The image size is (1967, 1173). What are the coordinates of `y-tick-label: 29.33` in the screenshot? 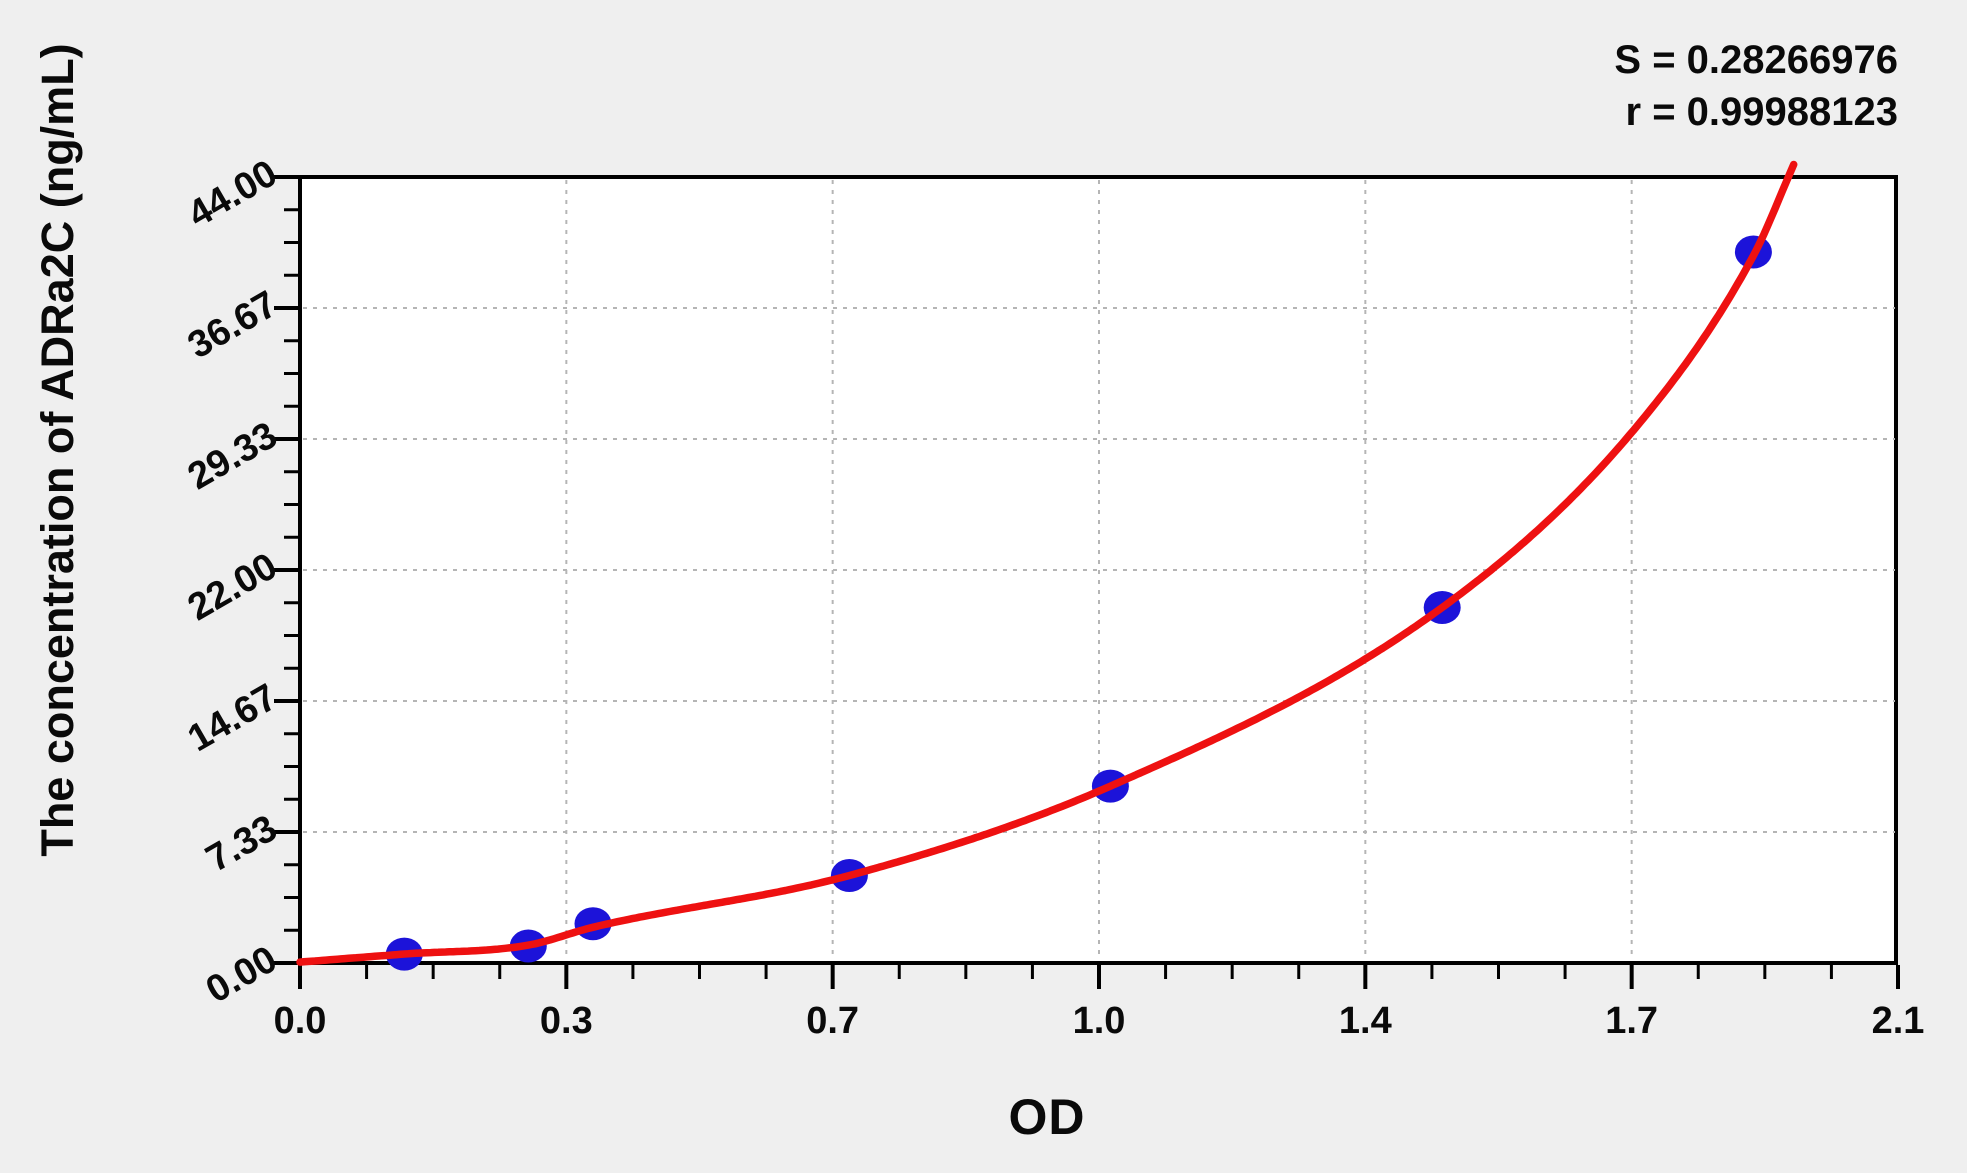 It's located at (232, 456).